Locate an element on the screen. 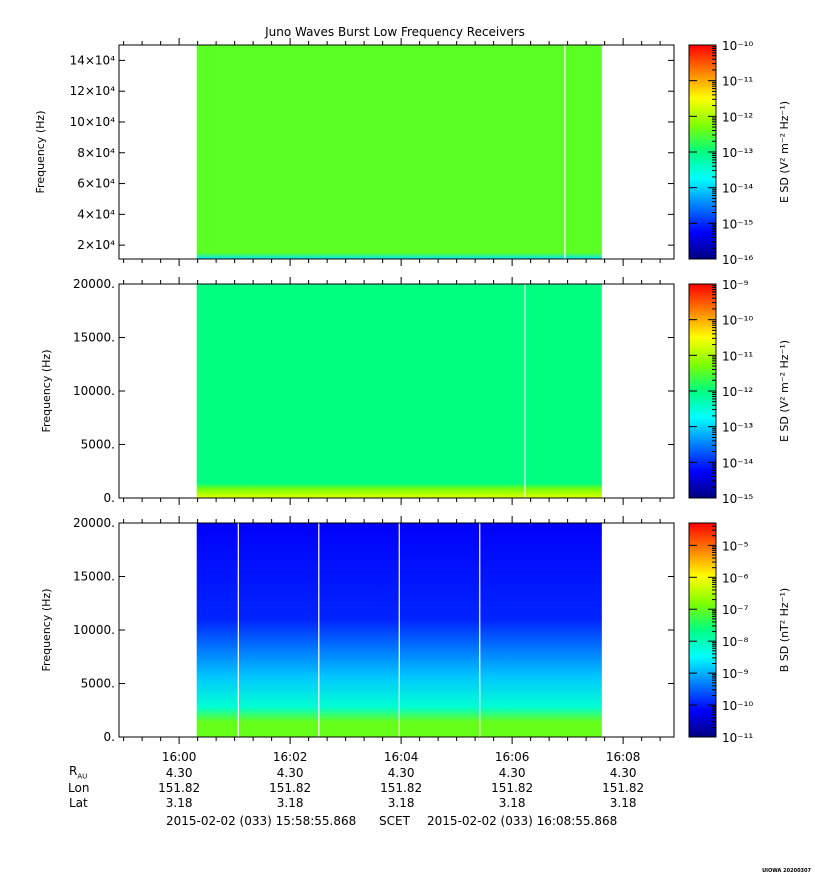 The height and width of the screenshot is (880, 815). x-axis: 16:00 16:02 16:04 16:06 16:08 is located at coordinates (401, 757).